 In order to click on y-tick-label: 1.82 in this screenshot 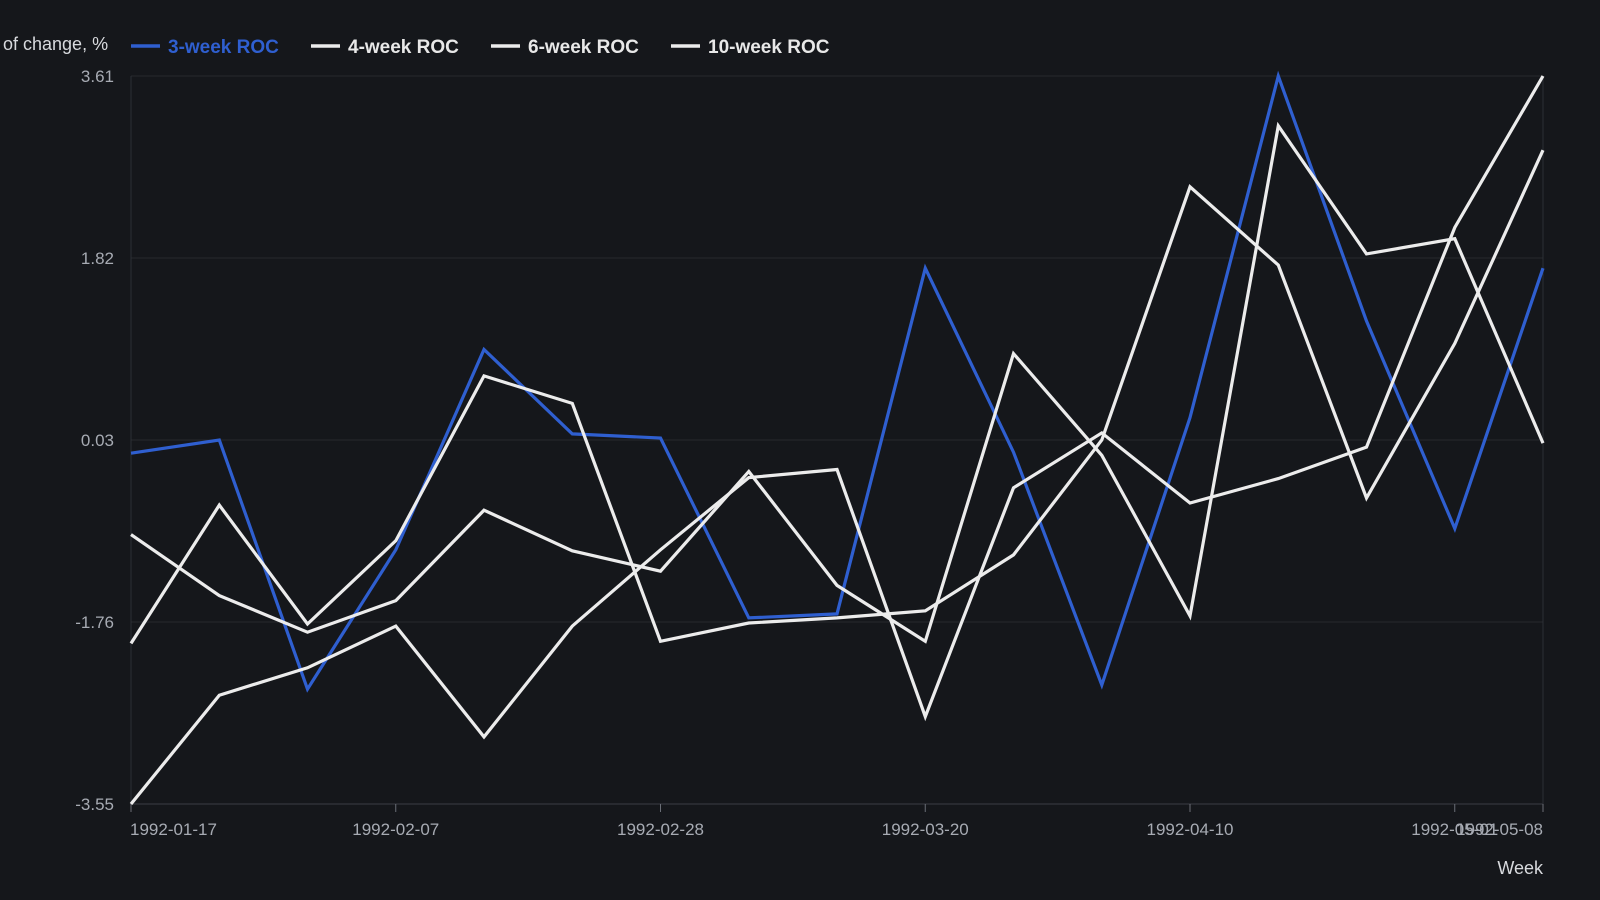, I will do `click(97, 258)`.